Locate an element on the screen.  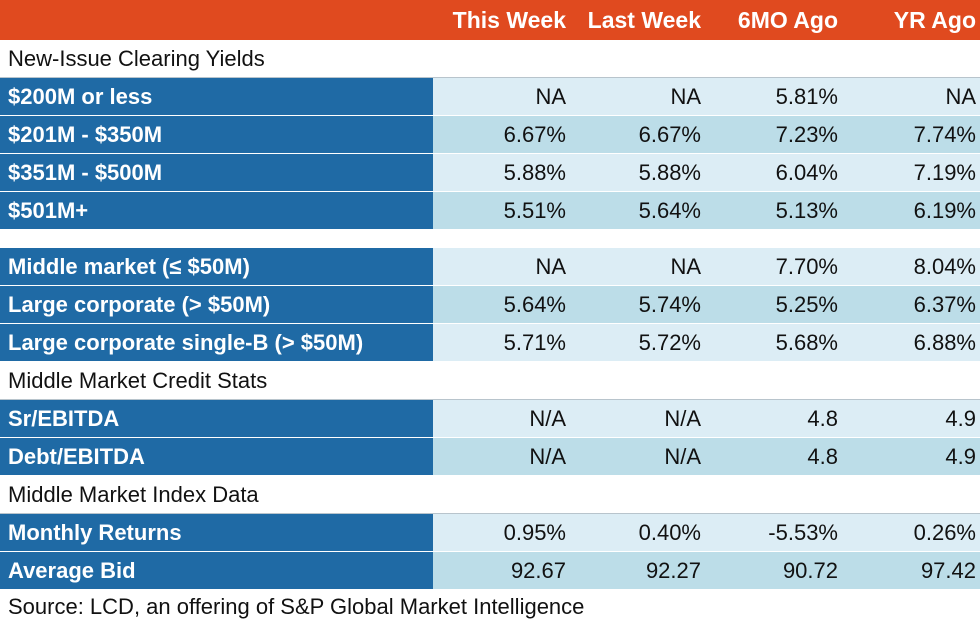
table-row: $351M - $500M 5.88% 5.88% 6.04% 7.19% is located at coordinates (490, 173).